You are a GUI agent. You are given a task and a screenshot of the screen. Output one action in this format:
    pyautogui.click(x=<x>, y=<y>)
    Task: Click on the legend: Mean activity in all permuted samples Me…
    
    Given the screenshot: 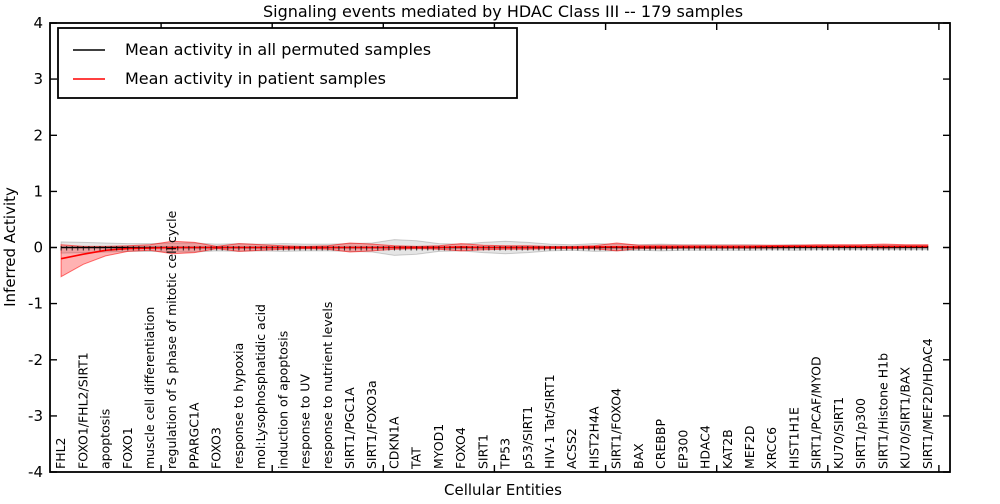 What is the action you would take?
    pyautogui.click(x=287, y=63)
    